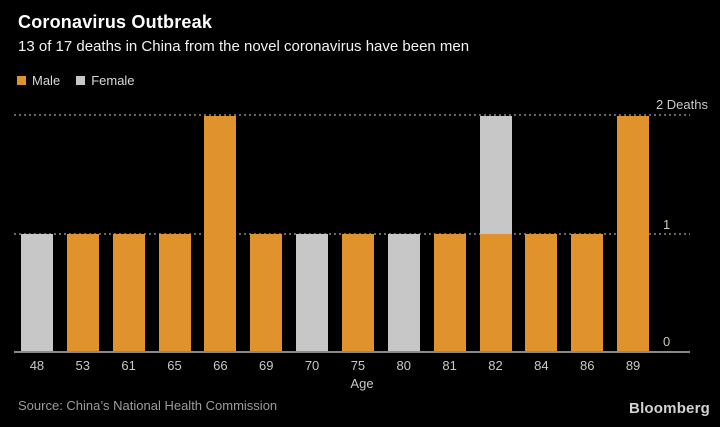 The image size is (720, 427). Describe the element at coordinates (174, 365) in the screenshot. I see `x-tick-label-65: 65` at that location.